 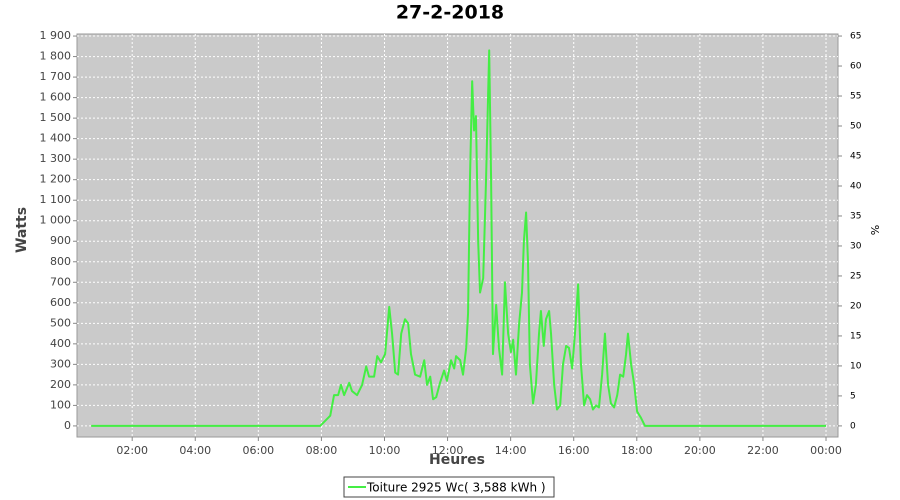 What do you see at coordinates (856, 67) in the screenshot?
I see `y2-tick-label: 60` at bounding box center [856, 67].